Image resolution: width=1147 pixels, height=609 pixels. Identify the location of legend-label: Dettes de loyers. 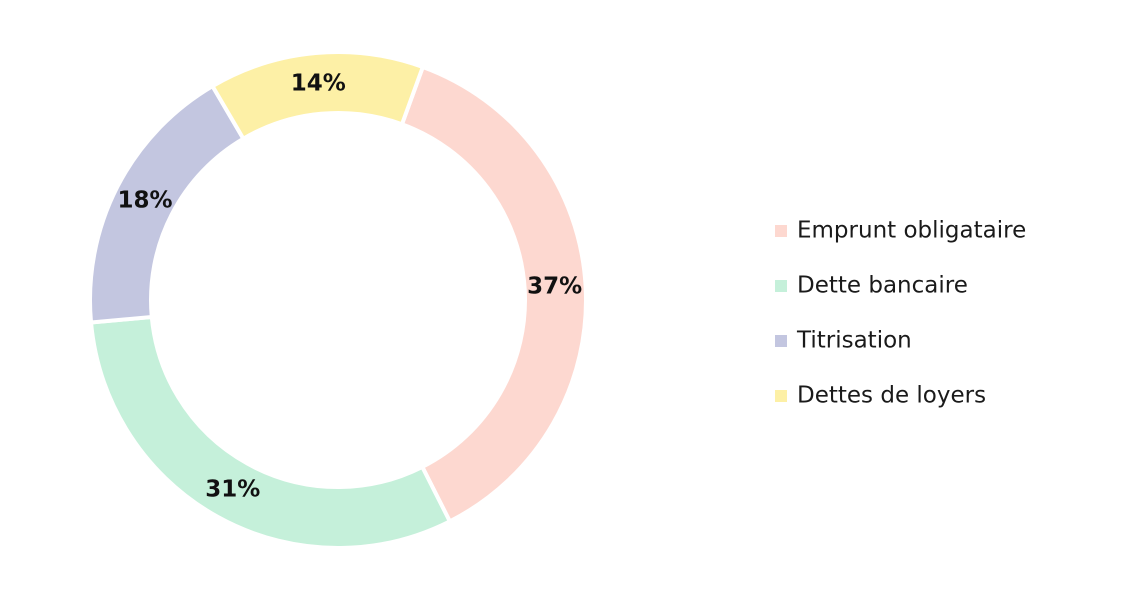
(891, 396).